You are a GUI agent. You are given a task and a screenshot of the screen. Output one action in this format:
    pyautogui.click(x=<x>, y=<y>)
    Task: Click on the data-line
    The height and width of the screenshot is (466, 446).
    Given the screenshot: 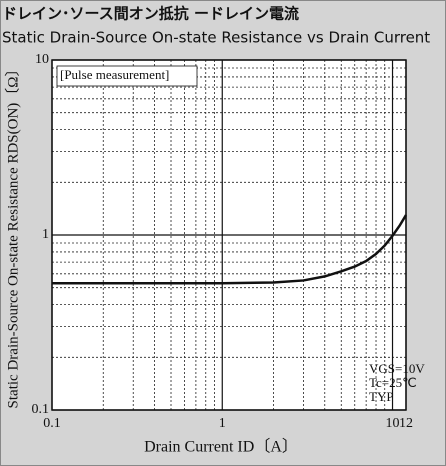 What is the action you would take?
    pyautogui.click(x=230, y=249)
    